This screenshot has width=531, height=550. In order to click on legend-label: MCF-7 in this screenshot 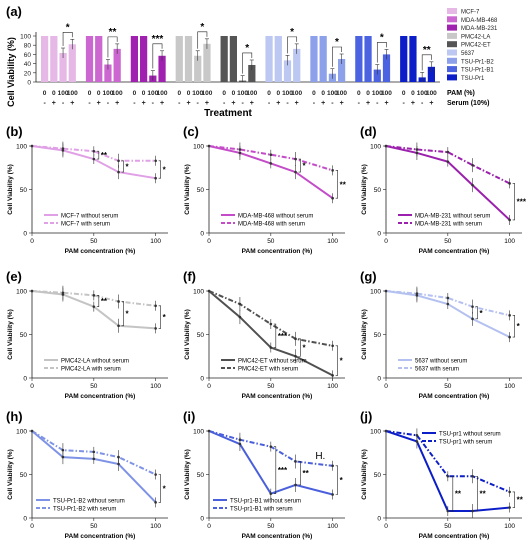, I will do `click(470, 13)`.